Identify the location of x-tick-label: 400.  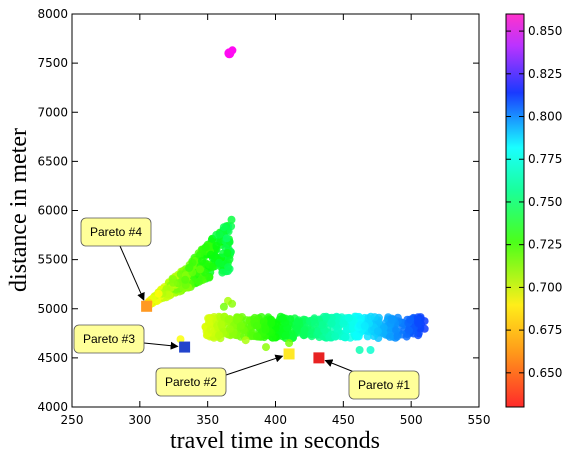
(275, 420).